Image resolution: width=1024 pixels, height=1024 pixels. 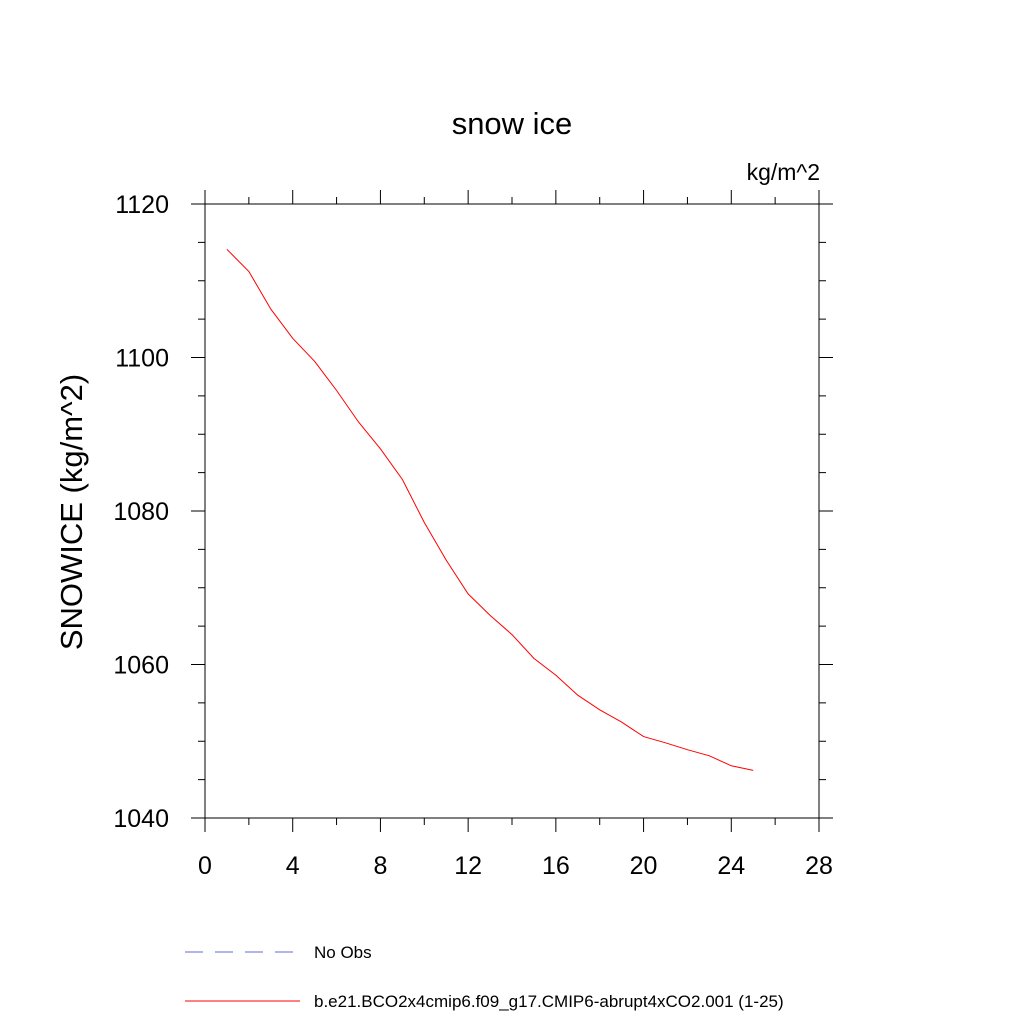 I want to click on x-tick-label: 24, so click(x=731, y=866).